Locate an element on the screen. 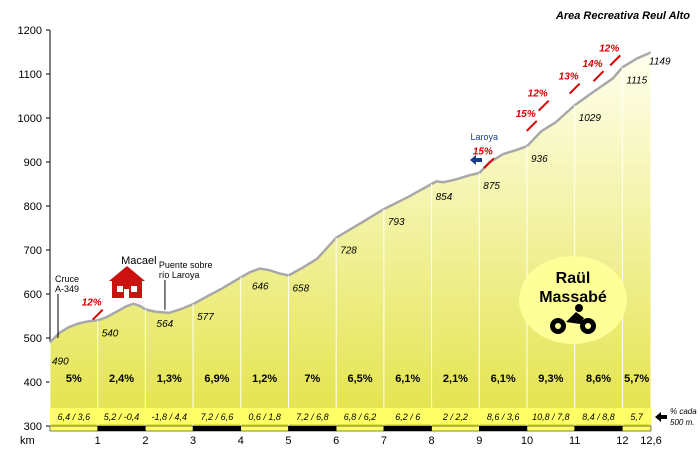 This screenshot has height=460, width=700. x-tick-label: 9 is located at coordinates (479, 441).